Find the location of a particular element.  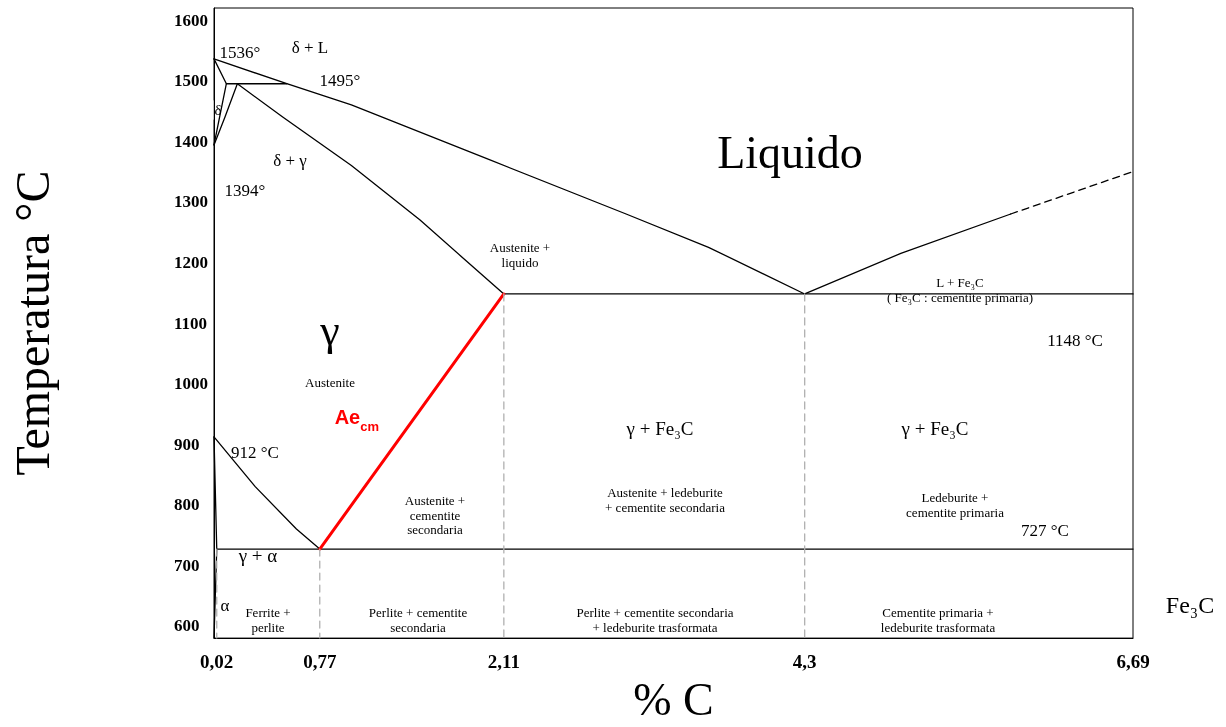

annotation: Austenite + cementite secondaria is located at coordinates (435, 515).